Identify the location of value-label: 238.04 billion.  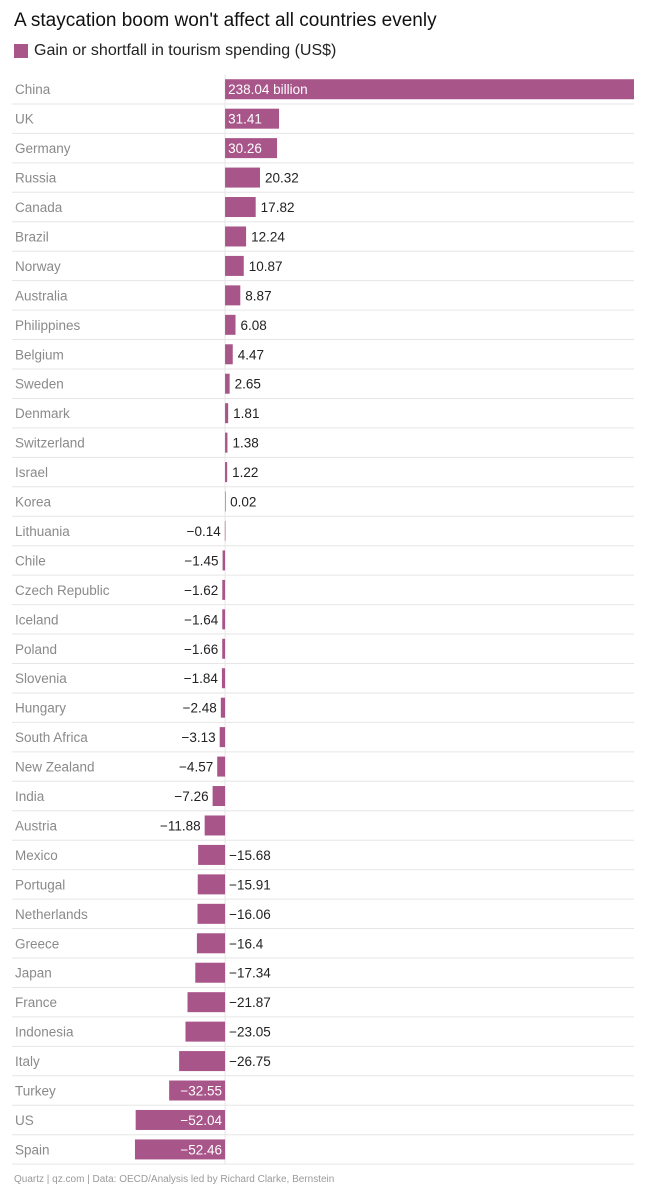
(268, 89).